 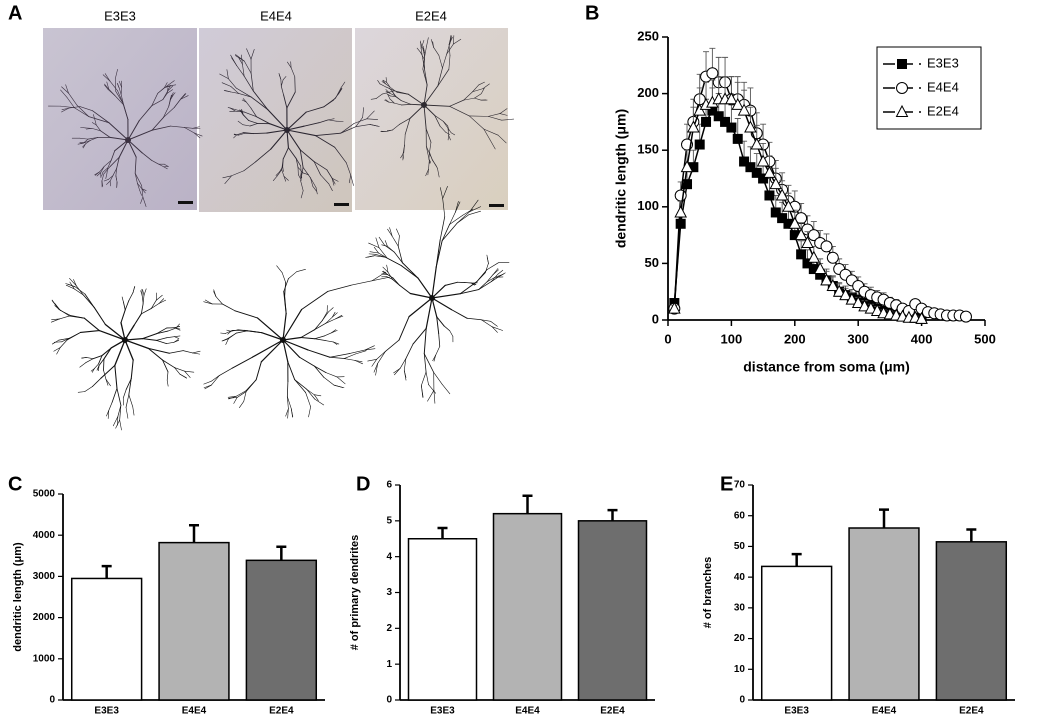 I want to click on legend-marker, so click(x=902, y=64).